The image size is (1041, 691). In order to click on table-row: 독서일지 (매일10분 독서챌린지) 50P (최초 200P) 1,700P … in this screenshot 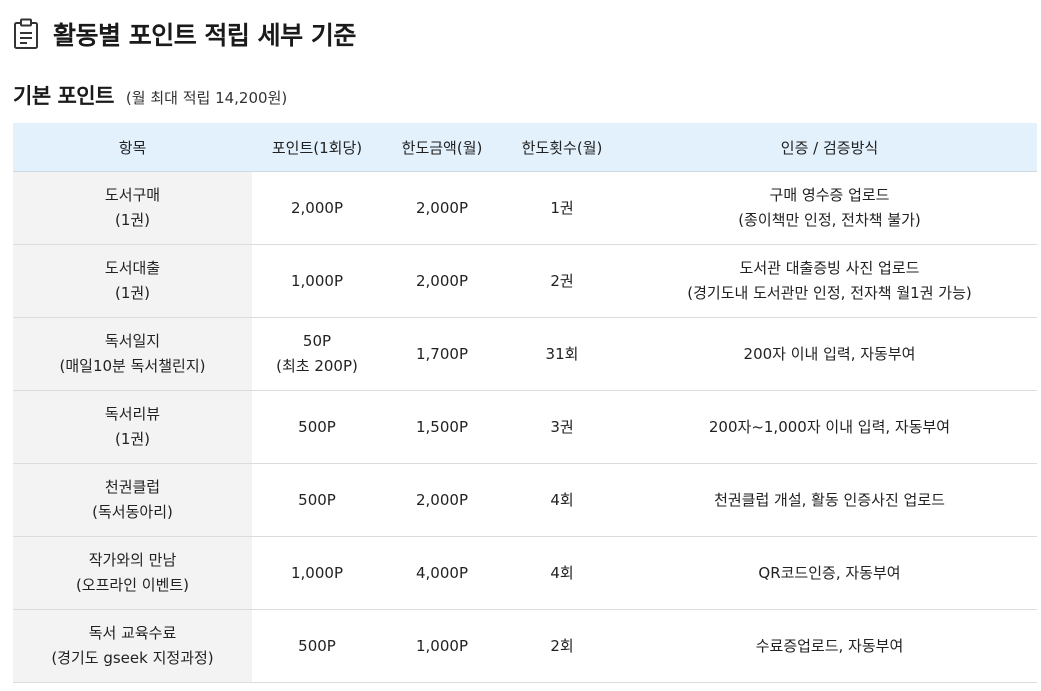, I will do `click(525, 354)`.